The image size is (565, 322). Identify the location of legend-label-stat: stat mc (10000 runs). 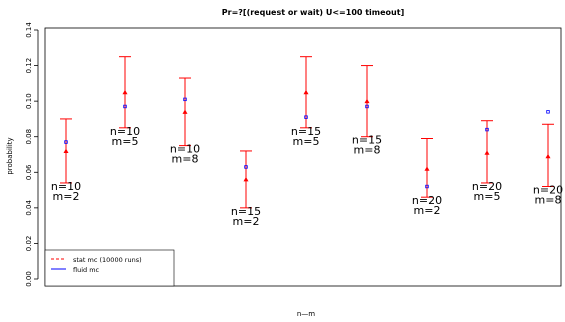
(107, 260).